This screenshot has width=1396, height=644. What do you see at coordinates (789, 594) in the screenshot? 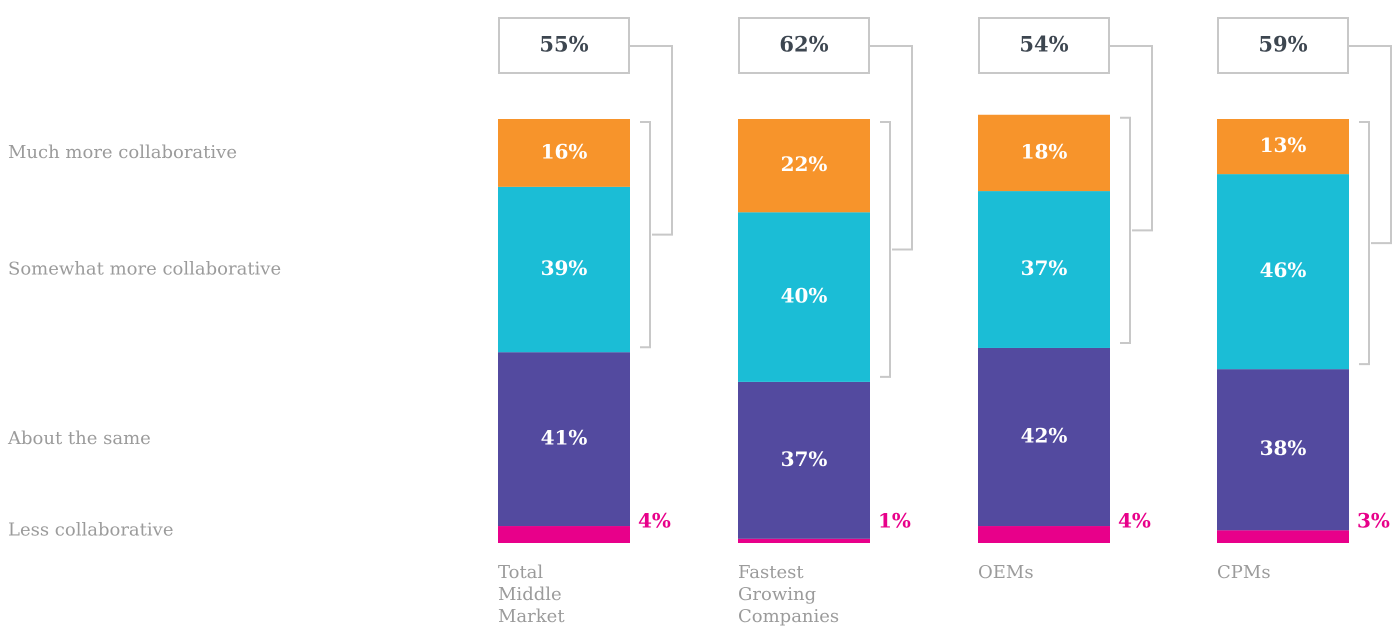
I see `category-label: Fastest Growing Companies` at bounding box center [789, 594].